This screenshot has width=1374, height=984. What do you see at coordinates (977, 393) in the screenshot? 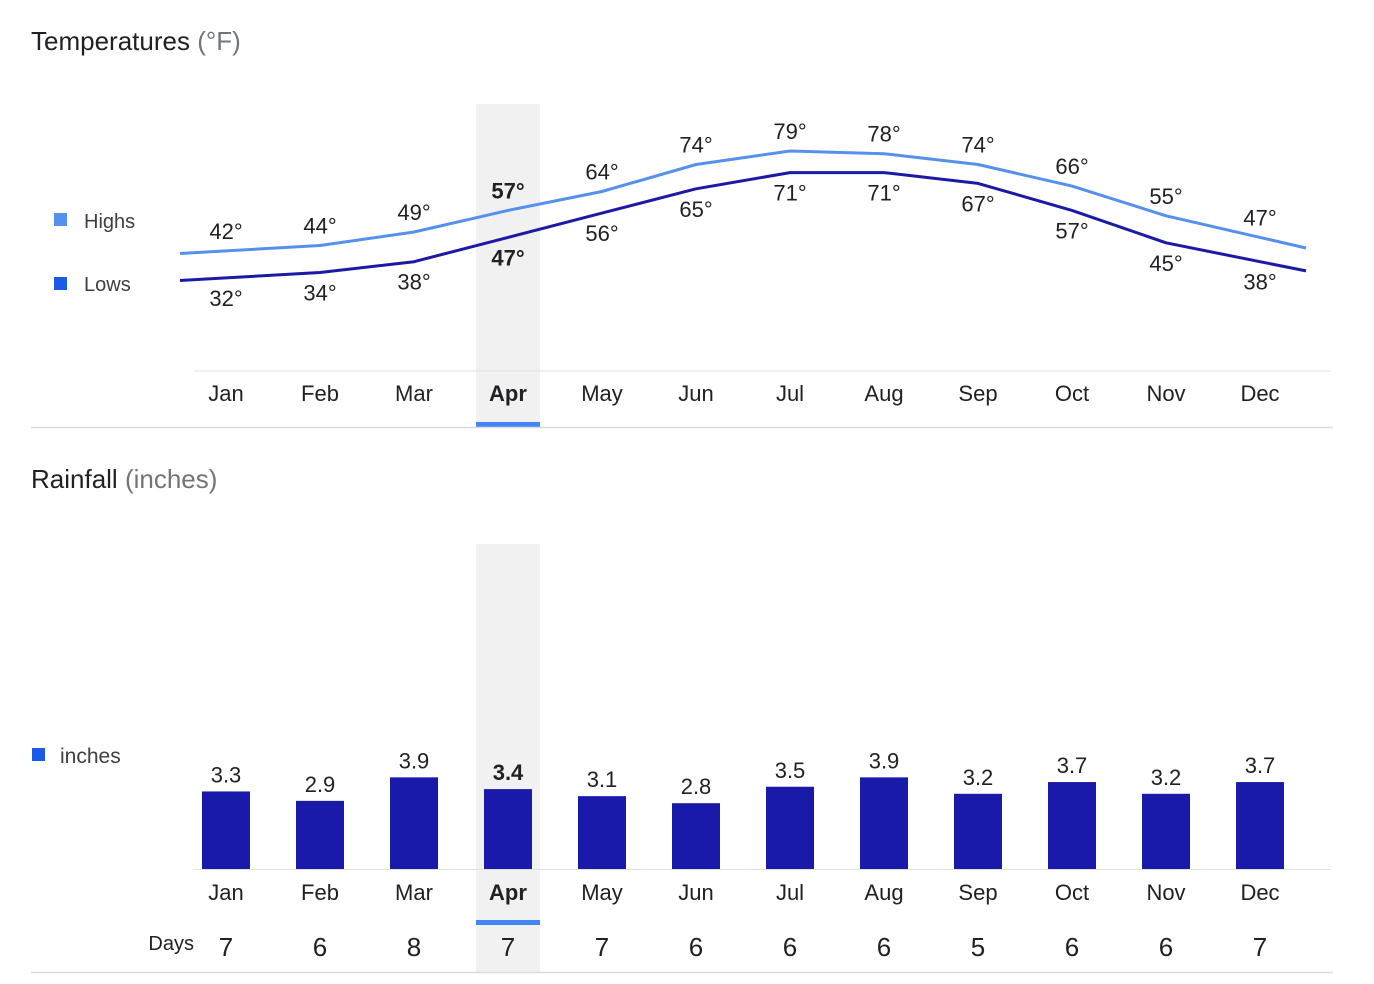
I see `temperature-month-tick-sep: Sep` at bounding box center [977, 393].